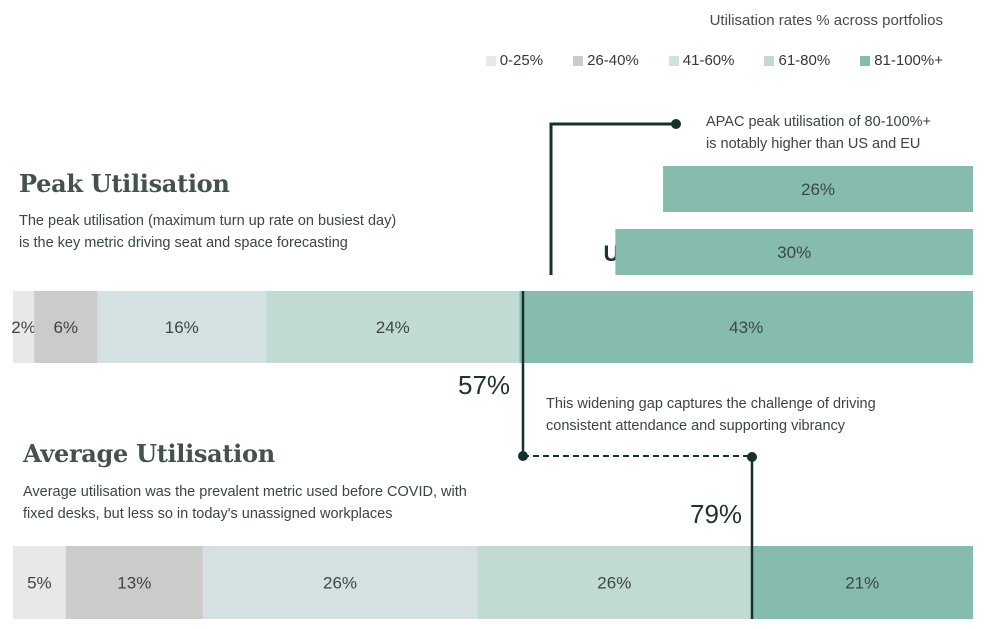 This screenshot has width=985, height=629. What do you see at coordinates (826, 20) in the screenshot?
I see `legend-title: Utilisation rates % across portfolios` at bounding box center [826, 20].